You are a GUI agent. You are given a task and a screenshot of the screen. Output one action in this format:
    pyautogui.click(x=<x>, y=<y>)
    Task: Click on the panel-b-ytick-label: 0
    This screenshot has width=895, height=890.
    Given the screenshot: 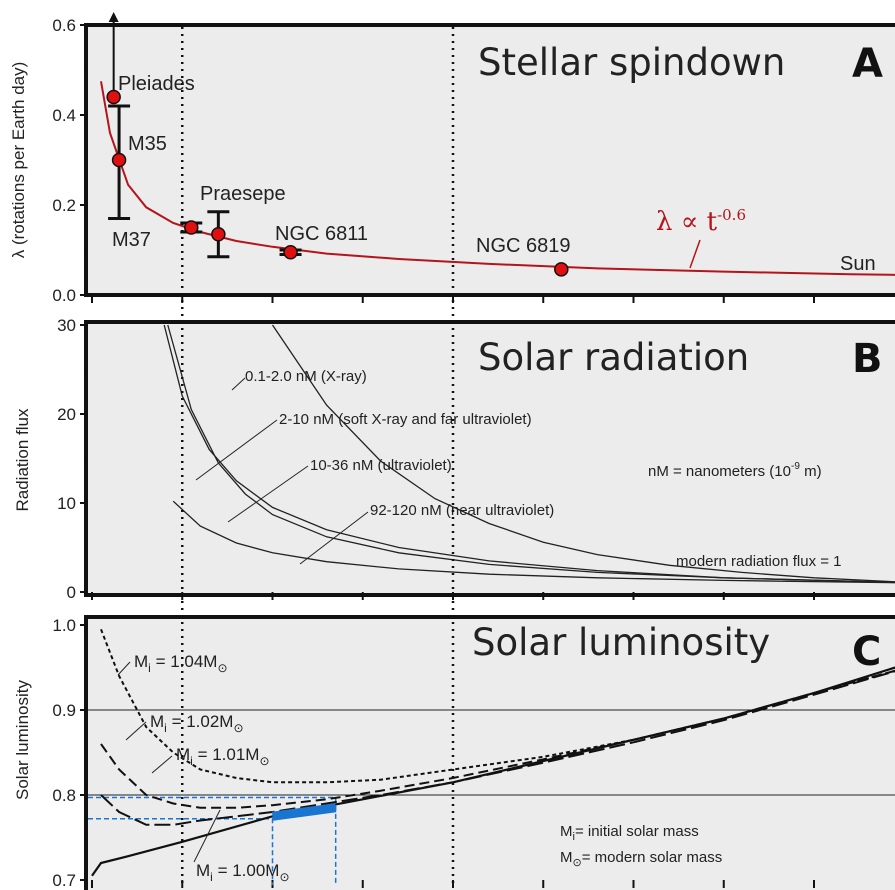 What is the action you would take?
    pyautogui.click(x=71, y=592)
    